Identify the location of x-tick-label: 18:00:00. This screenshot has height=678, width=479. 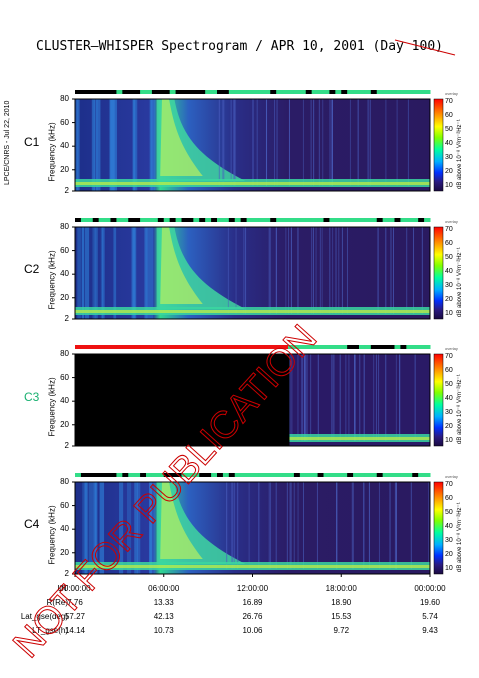
(341, 588).